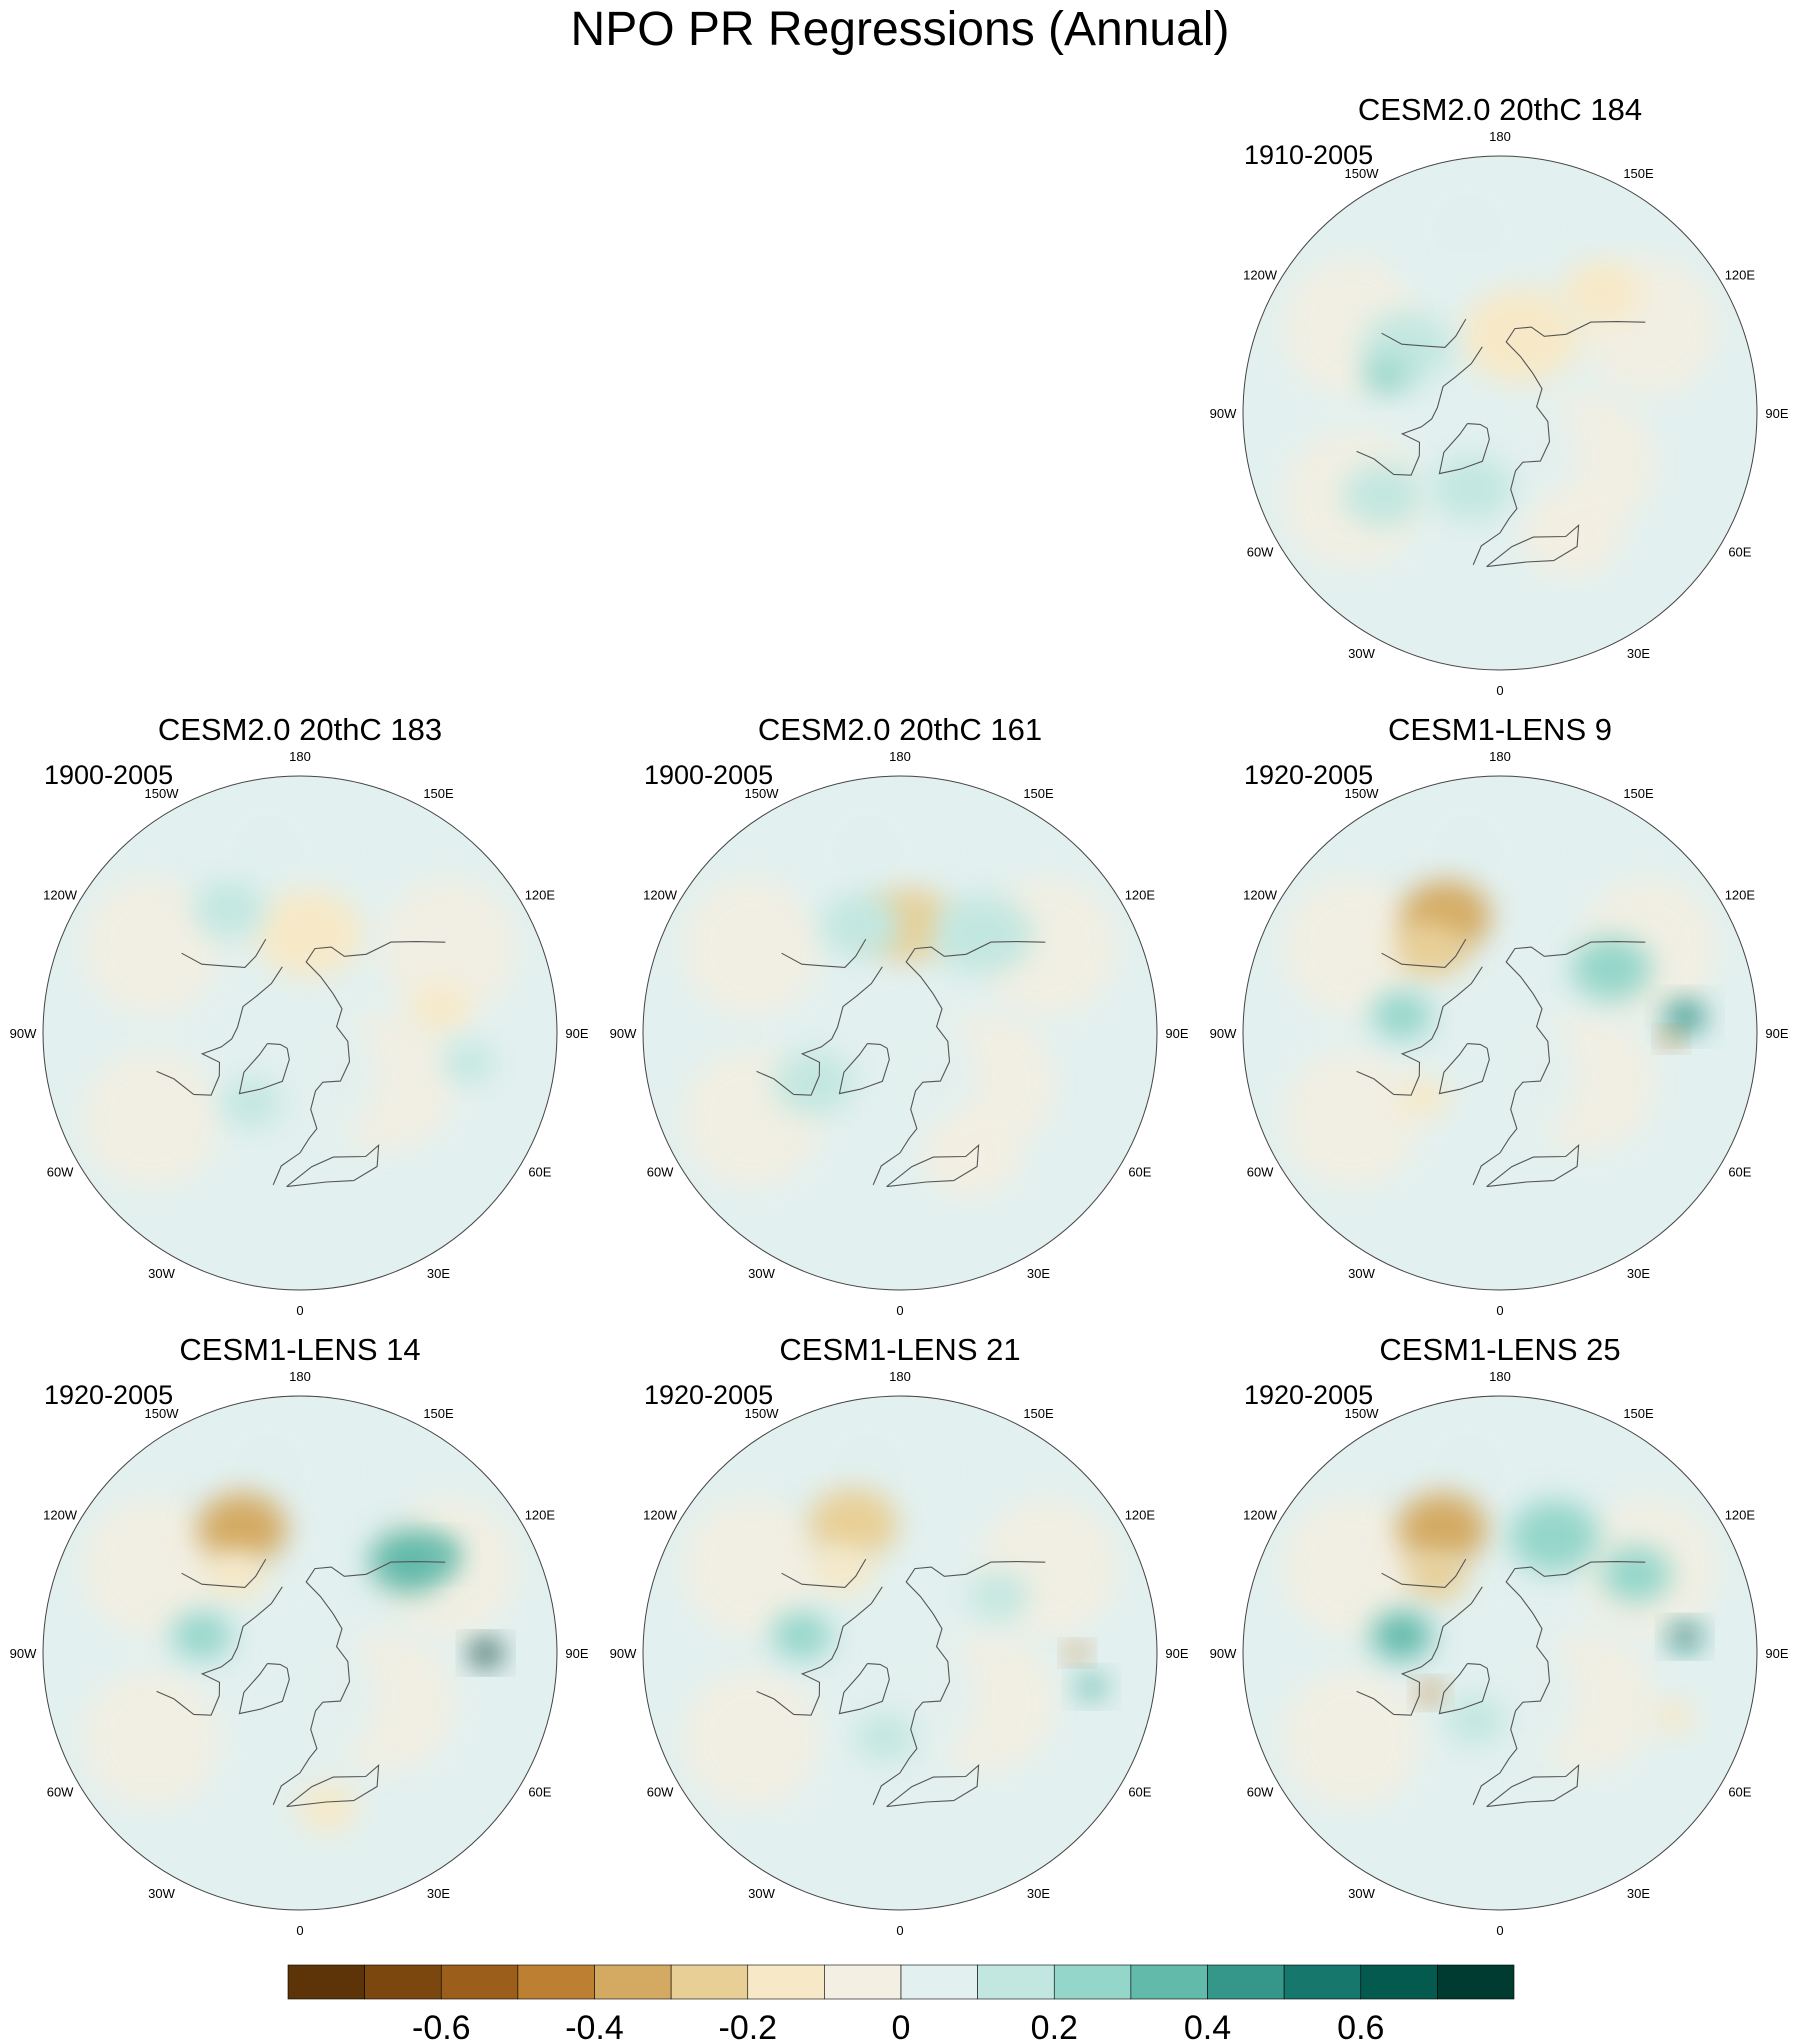  Describe the element at coordinates (151, 1118) in the screenshot. I see `field-patch` at that location.